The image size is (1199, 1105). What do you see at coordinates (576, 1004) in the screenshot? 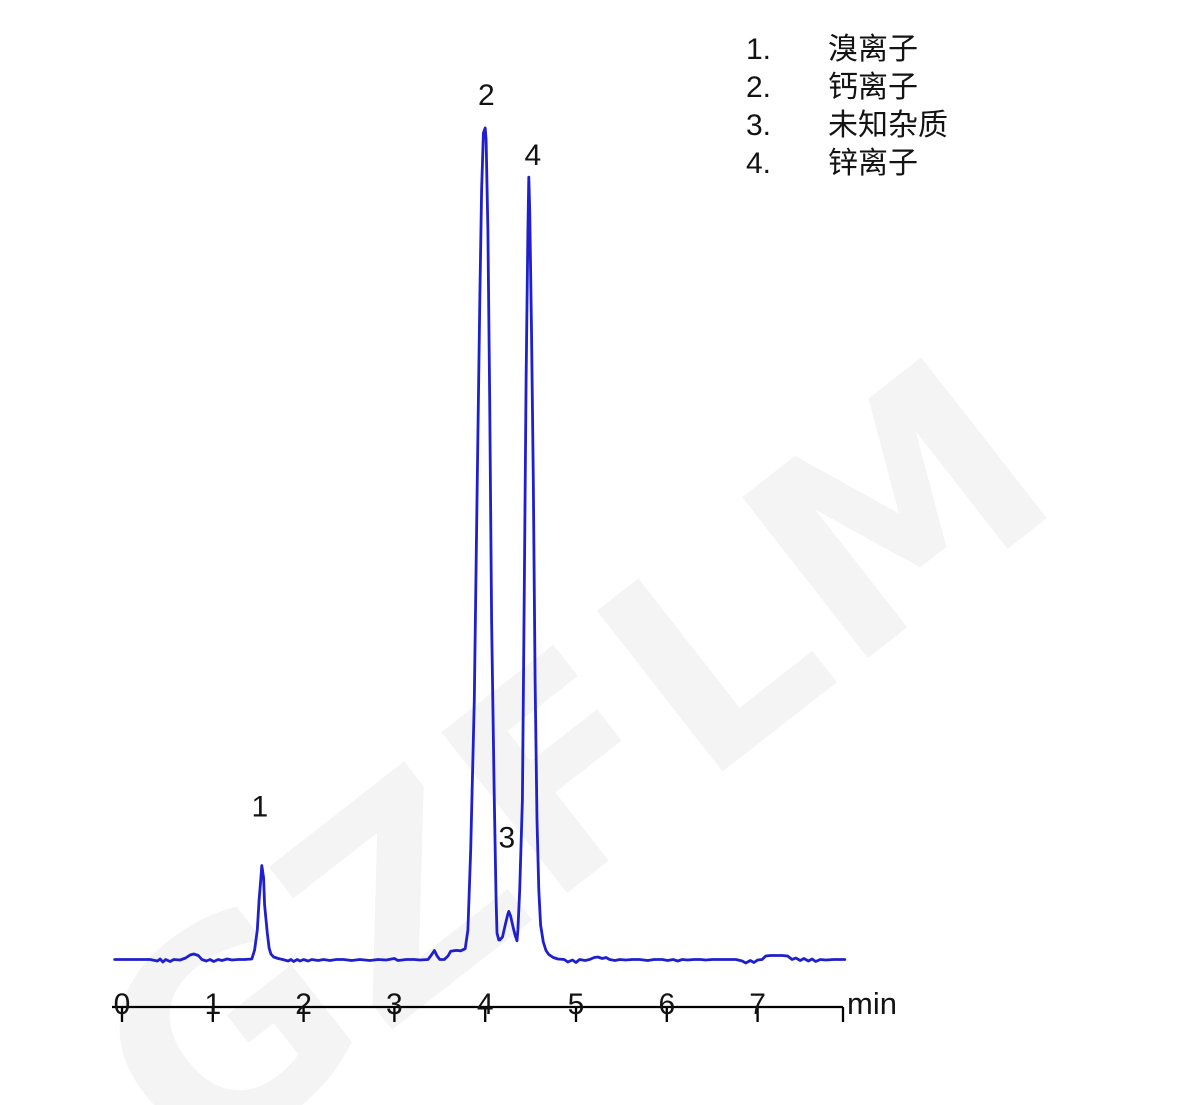
I see `x-axis-tick-label: 5` at bounding box center [576, 1004].